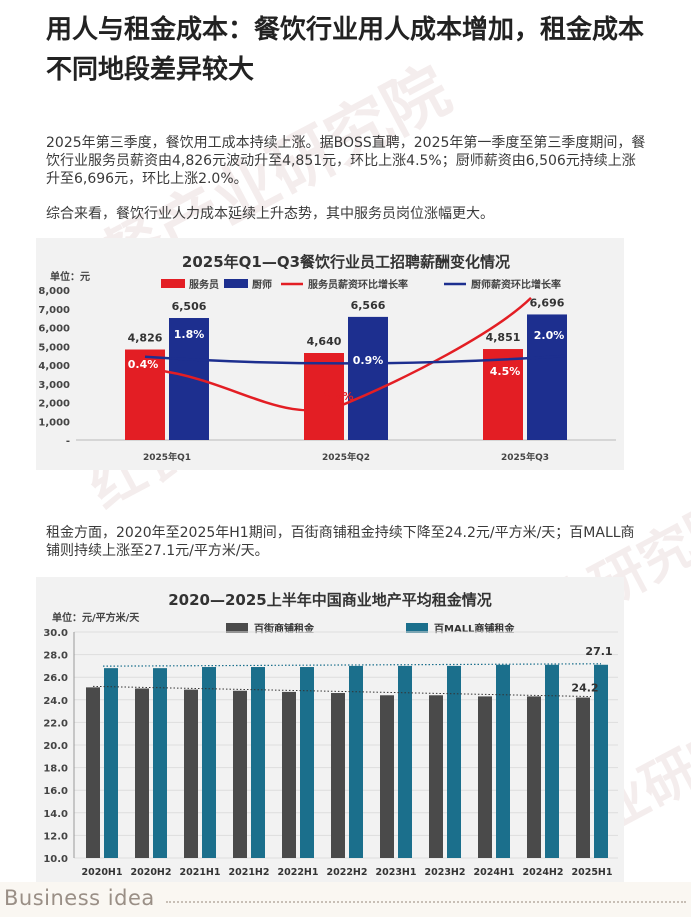 The image size is (691, 923). Describe the element at coordinates (368, 360) in the screenshot. I see `growth-label-chef: 0.9%` at that location.